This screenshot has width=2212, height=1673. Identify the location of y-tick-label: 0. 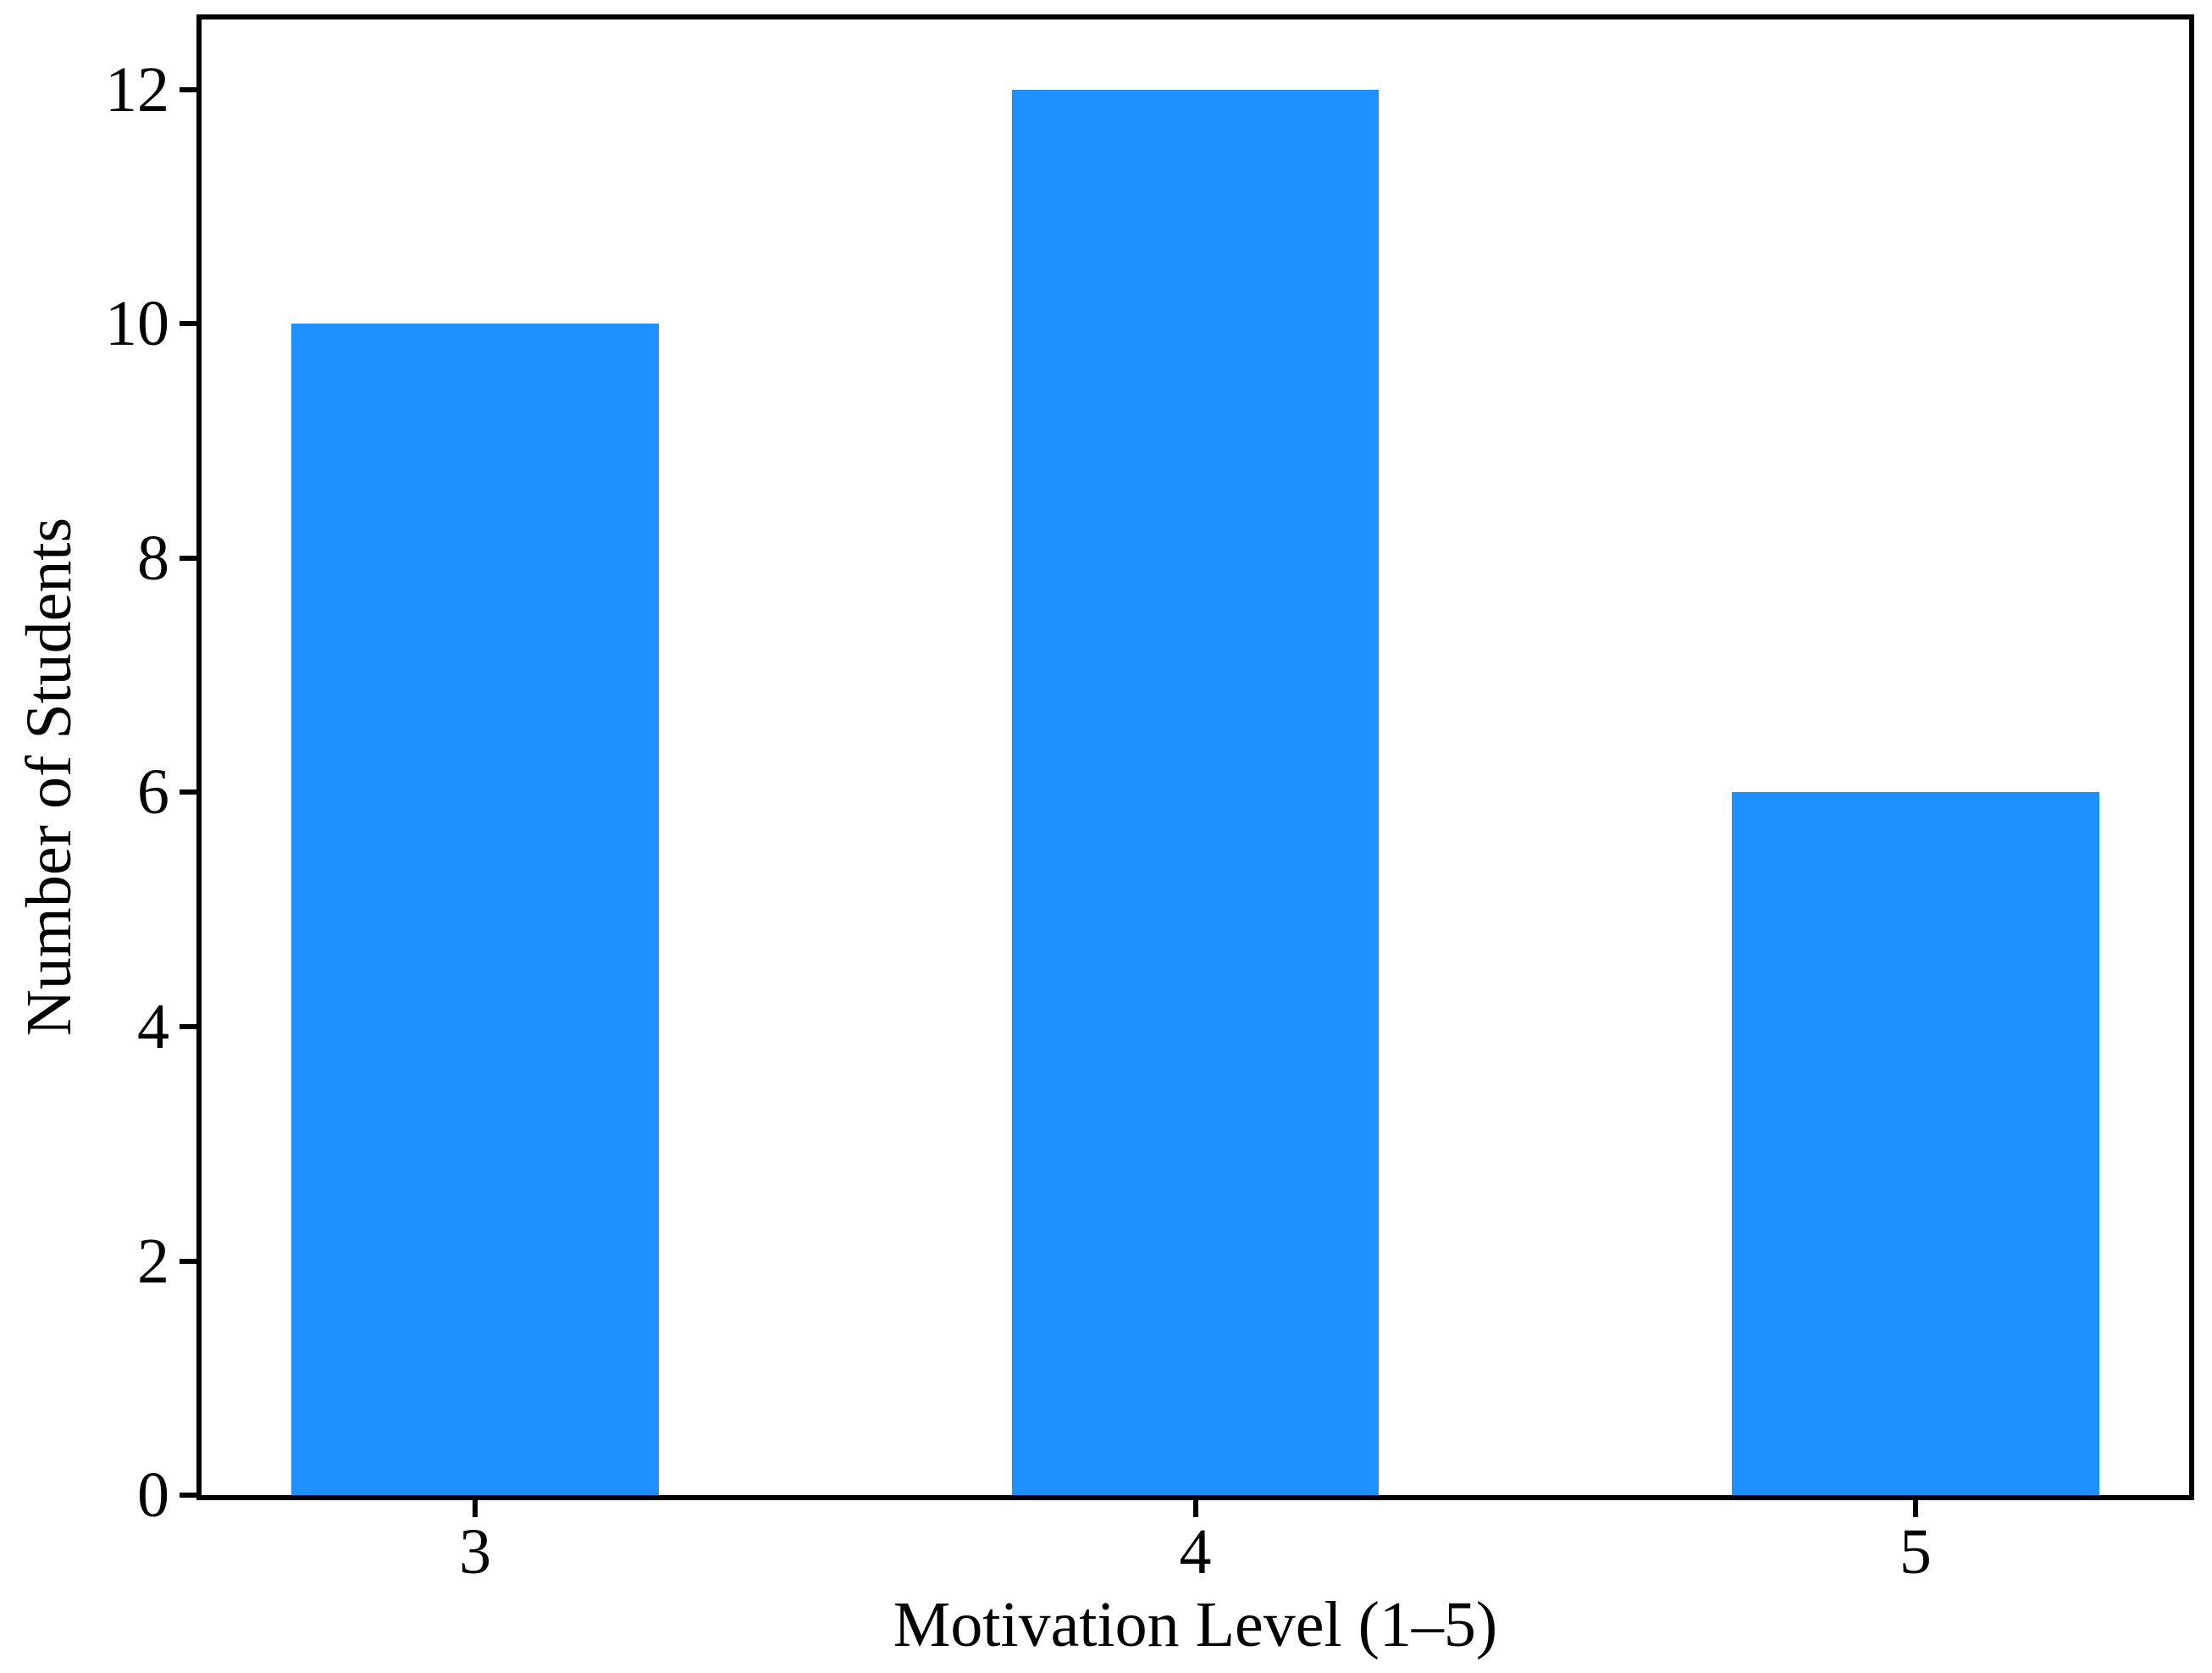
(153, 1495).